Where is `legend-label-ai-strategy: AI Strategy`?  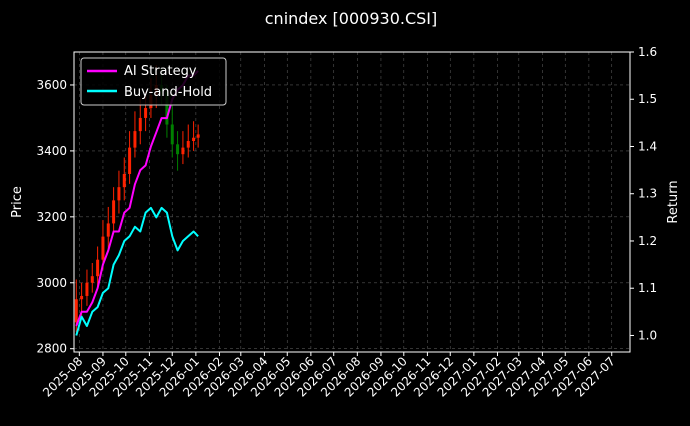
legend-label-ai-strategy: AI Strategy is located at coordinates (160, 71).